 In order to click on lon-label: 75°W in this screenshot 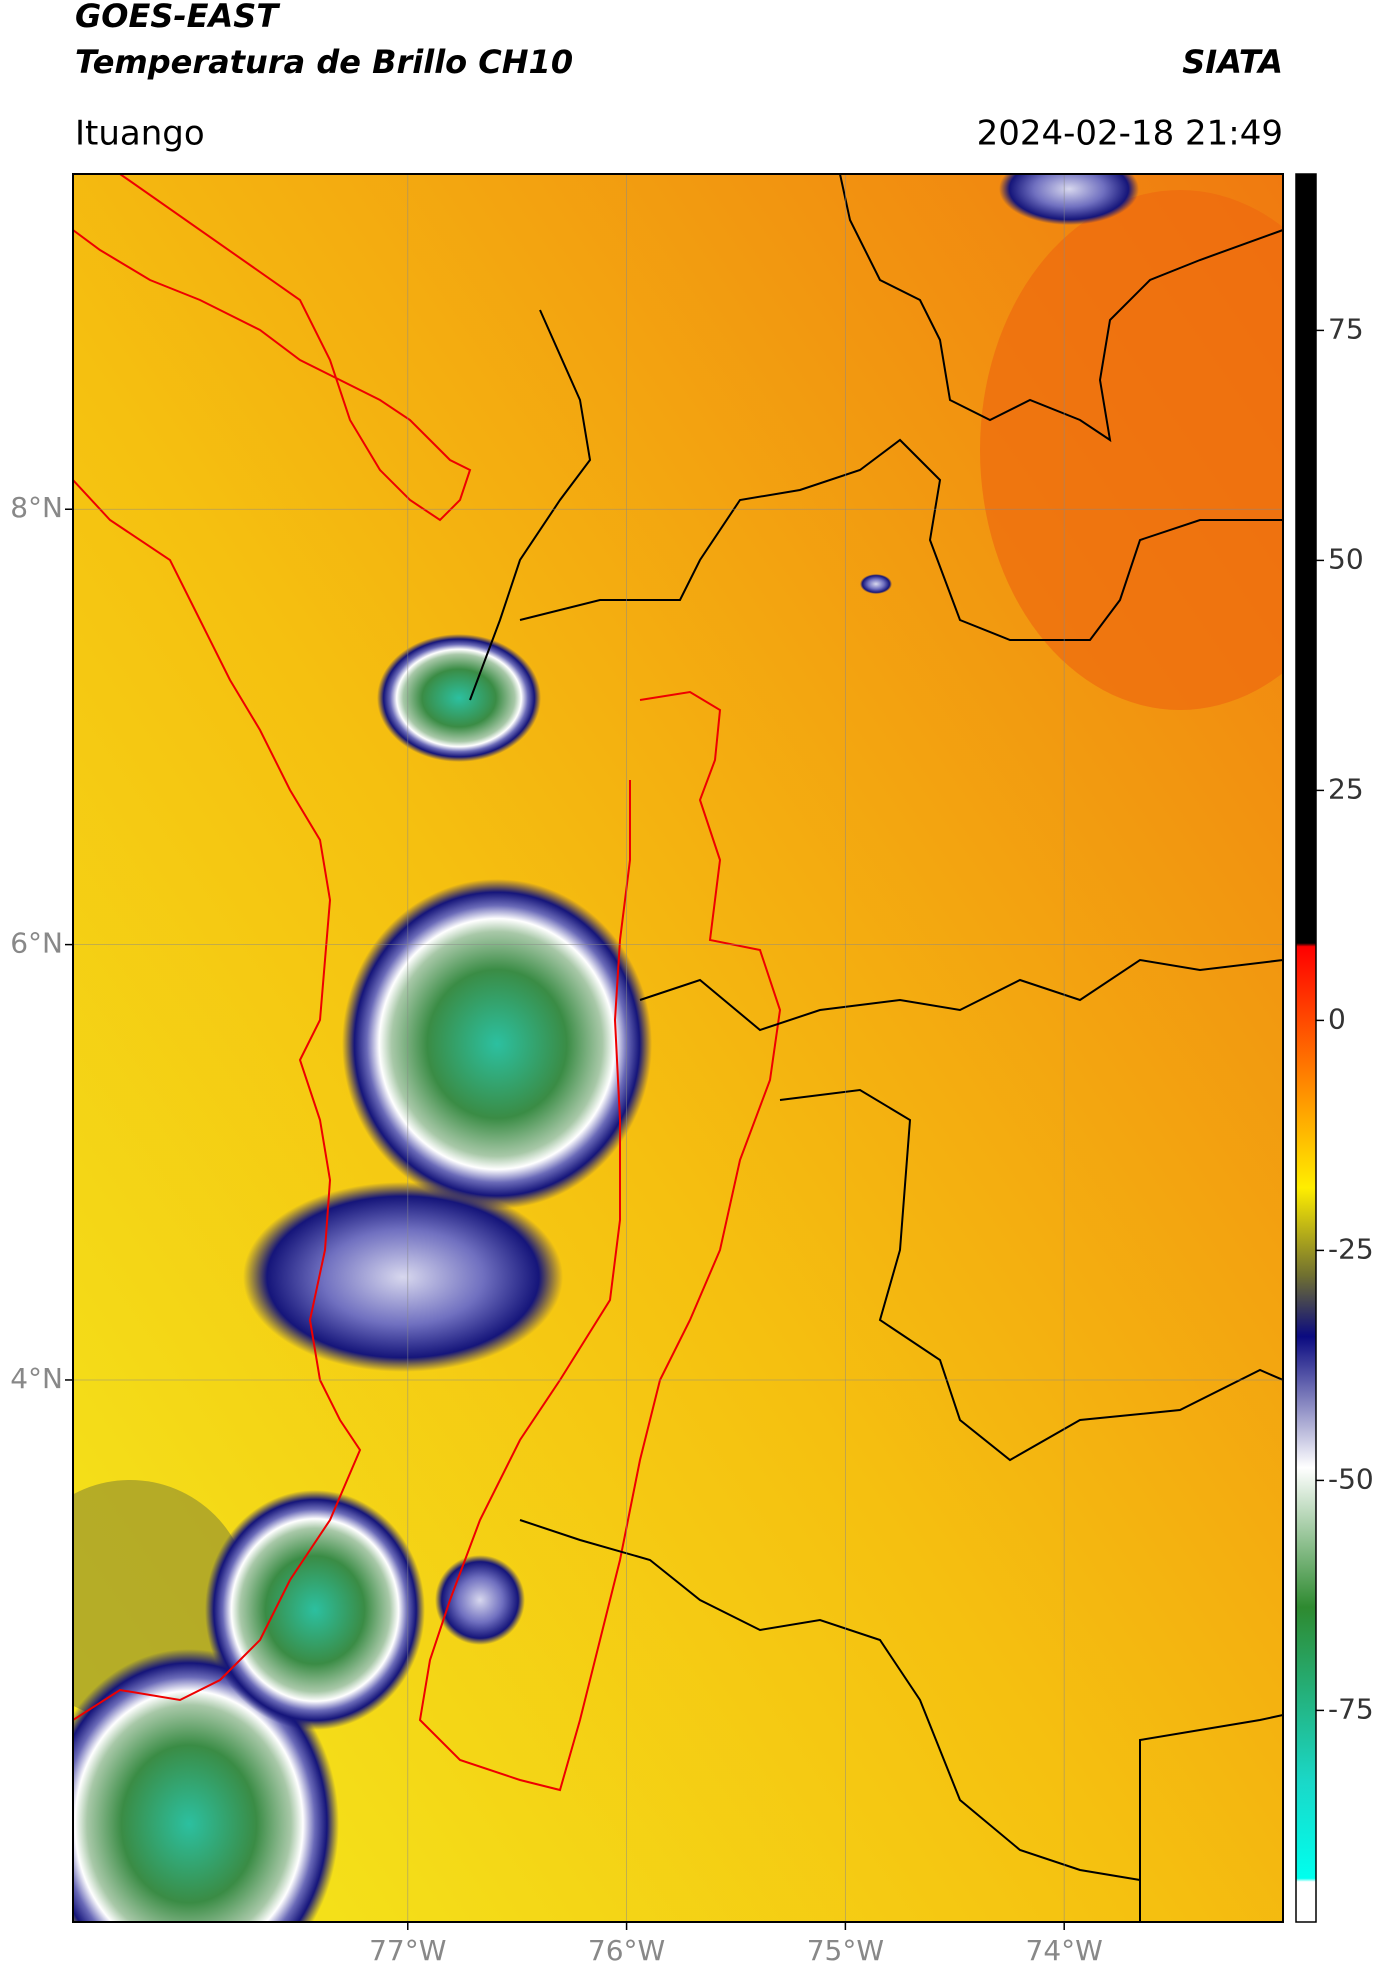, I will do `click(845, 1950)`.